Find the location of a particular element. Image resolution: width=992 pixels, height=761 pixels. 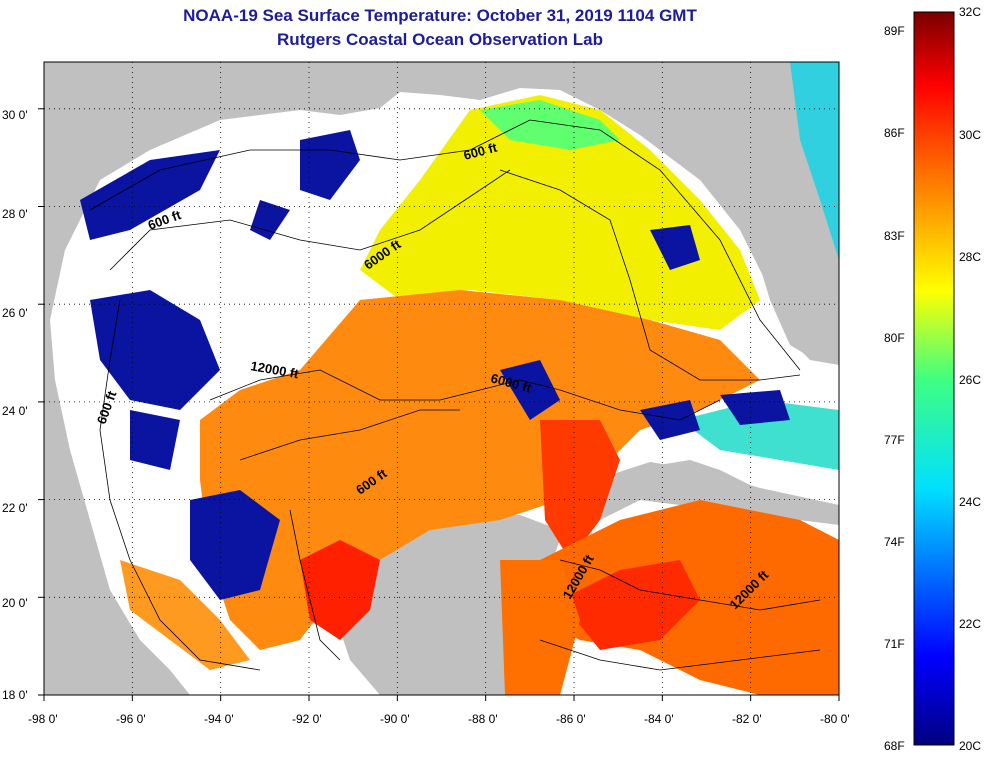

colorbar-f-label: 86F is located at coordinates (894, 133).